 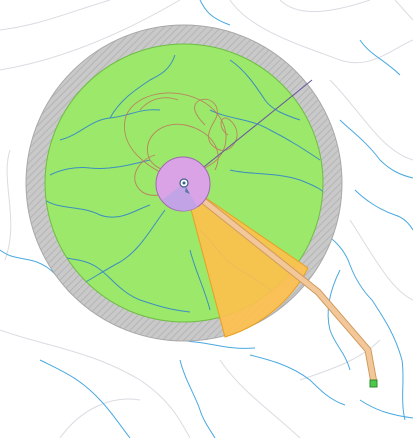 I want to click on waypoint-square-icon, so click(x=373, y=383).